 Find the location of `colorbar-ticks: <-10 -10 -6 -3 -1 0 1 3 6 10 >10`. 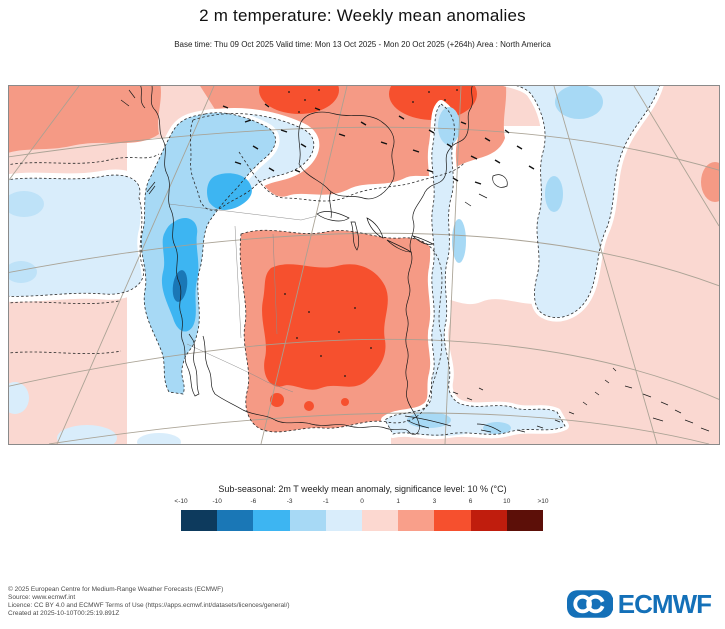

colorbar-ticks: <-10 -10 -6 -3 -1 0 1 3 6 10 >10 is located at coordinates (361, 503).